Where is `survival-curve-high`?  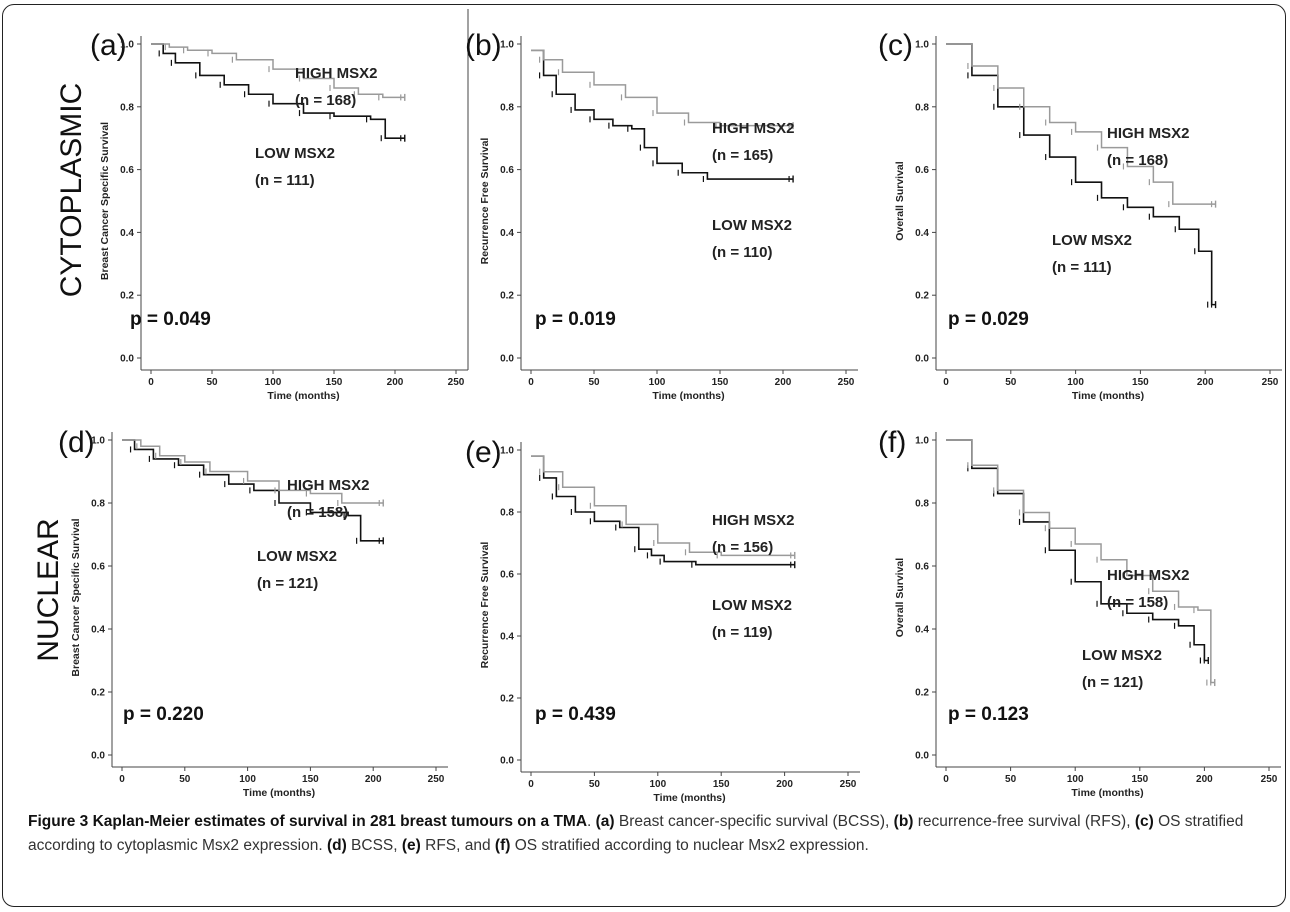
survival-curve-high is located at coordinates (1080, 561).